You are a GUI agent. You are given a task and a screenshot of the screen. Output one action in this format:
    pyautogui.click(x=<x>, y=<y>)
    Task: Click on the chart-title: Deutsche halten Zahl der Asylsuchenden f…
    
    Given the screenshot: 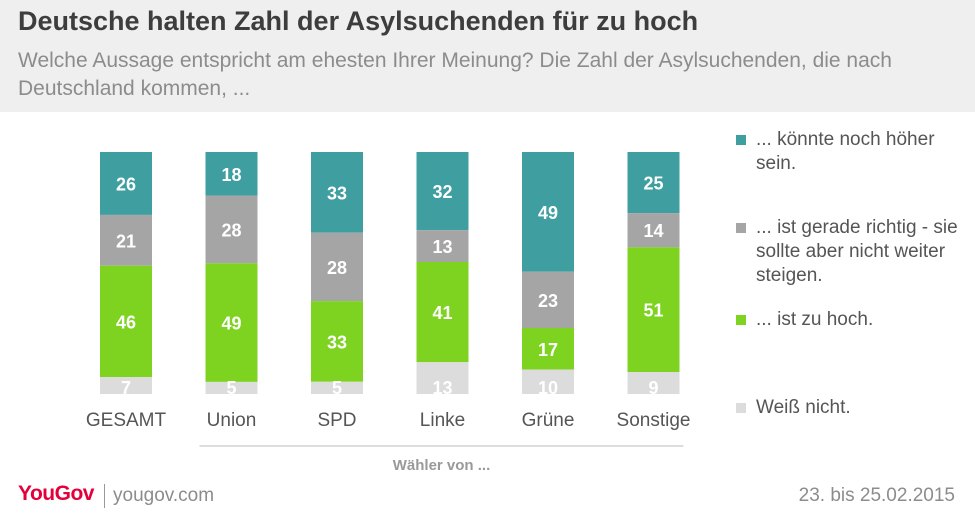 What is the action you would take?
    pyautogui.click(x=358, y=21)
    